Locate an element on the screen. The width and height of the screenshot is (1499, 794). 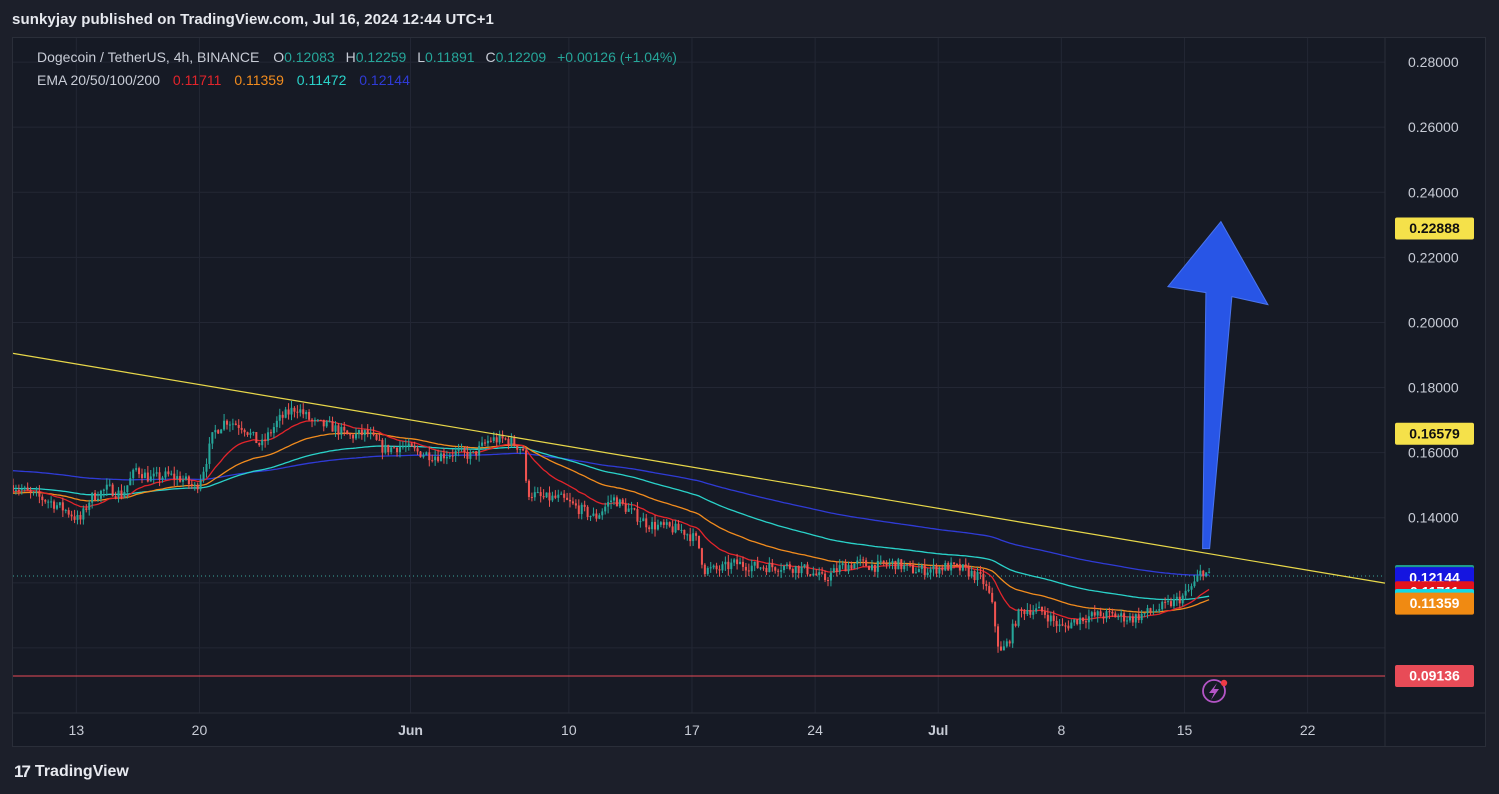
tradingview-logo-icon: 17 is located at coordinates (22, 771).